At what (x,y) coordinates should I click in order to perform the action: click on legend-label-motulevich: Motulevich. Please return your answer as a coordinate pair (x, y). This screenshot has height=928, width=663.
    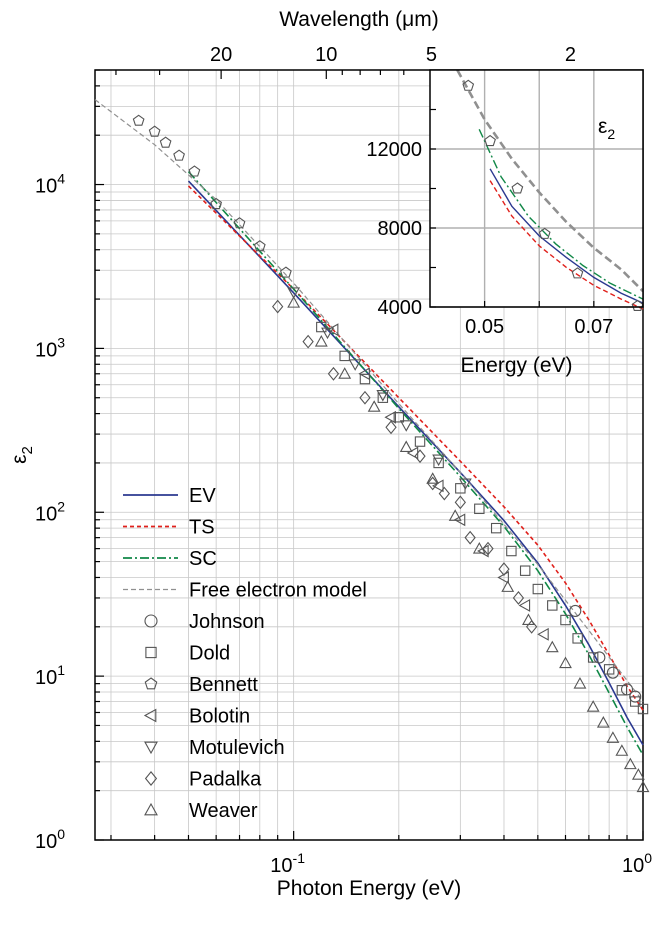
    Looking at the image, I should click on (237, 748).